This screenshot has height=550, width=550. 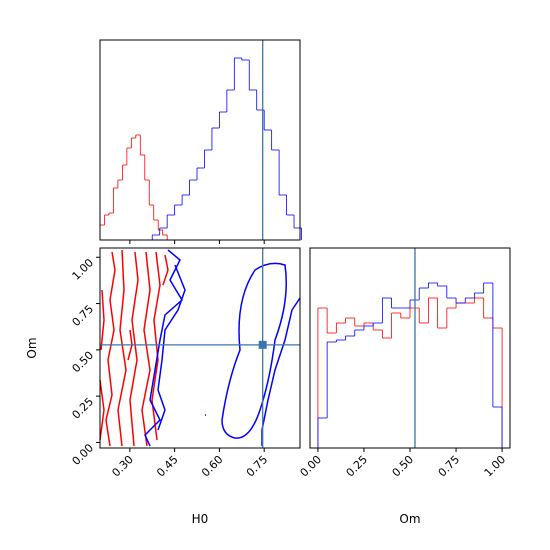 I want to click on x-tick-label: 0.45, so click(x=167, y=466).